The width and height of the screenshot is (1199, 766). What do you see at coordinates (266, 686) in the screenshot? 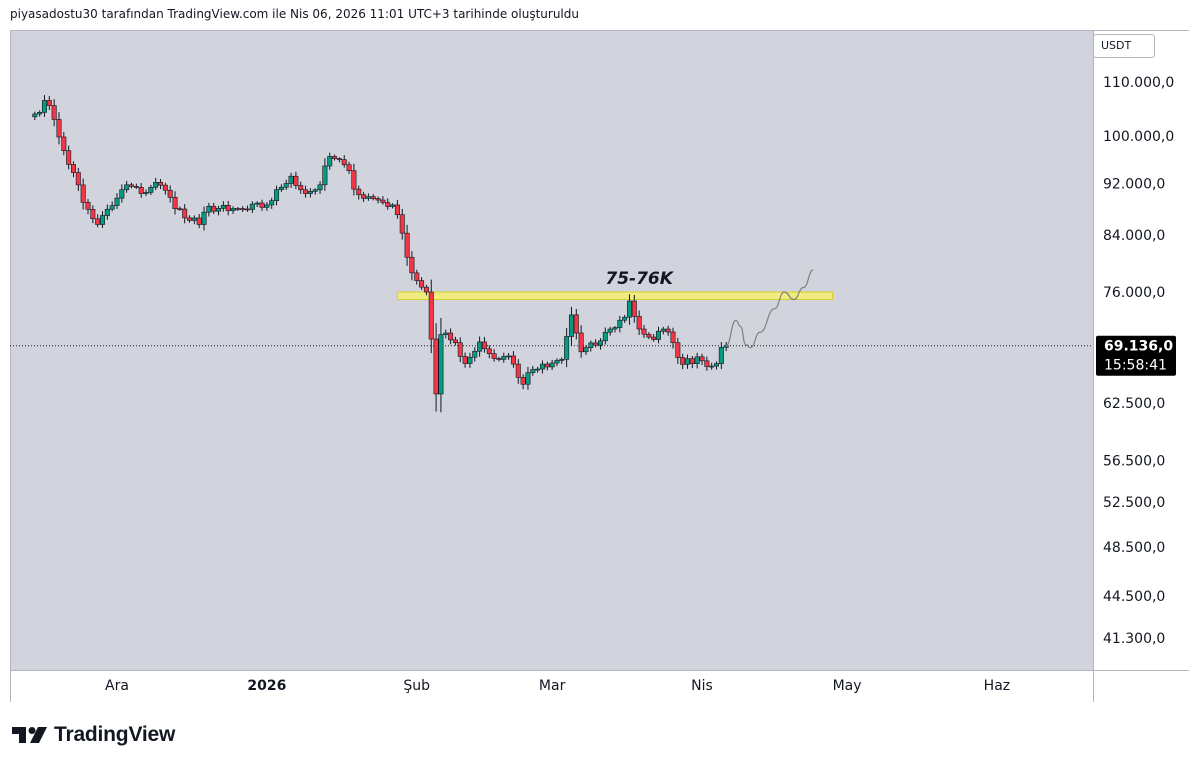
I see `x-tick-label: 2026` at bounding box center [266, 686].